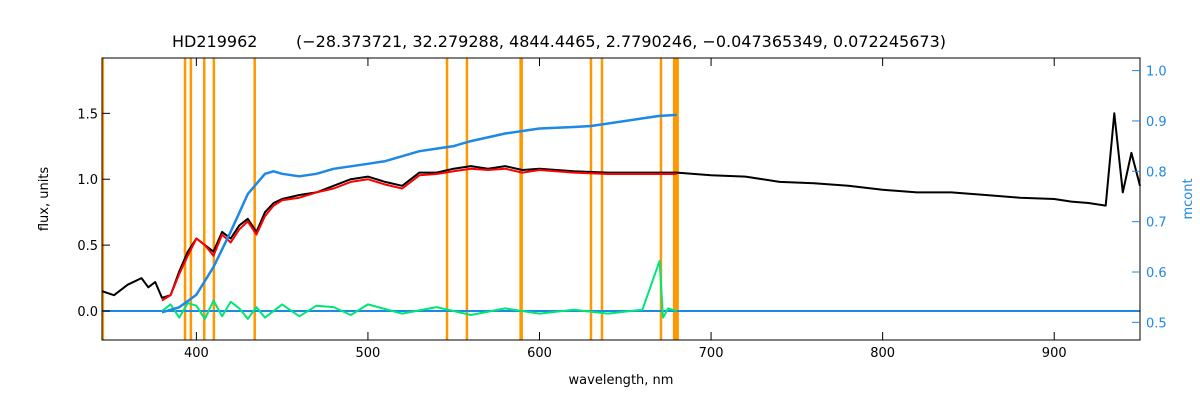  Describe the element at coordinates (711, 353) in the screenshot. I see `x-tick-label-3: 700` at that location.